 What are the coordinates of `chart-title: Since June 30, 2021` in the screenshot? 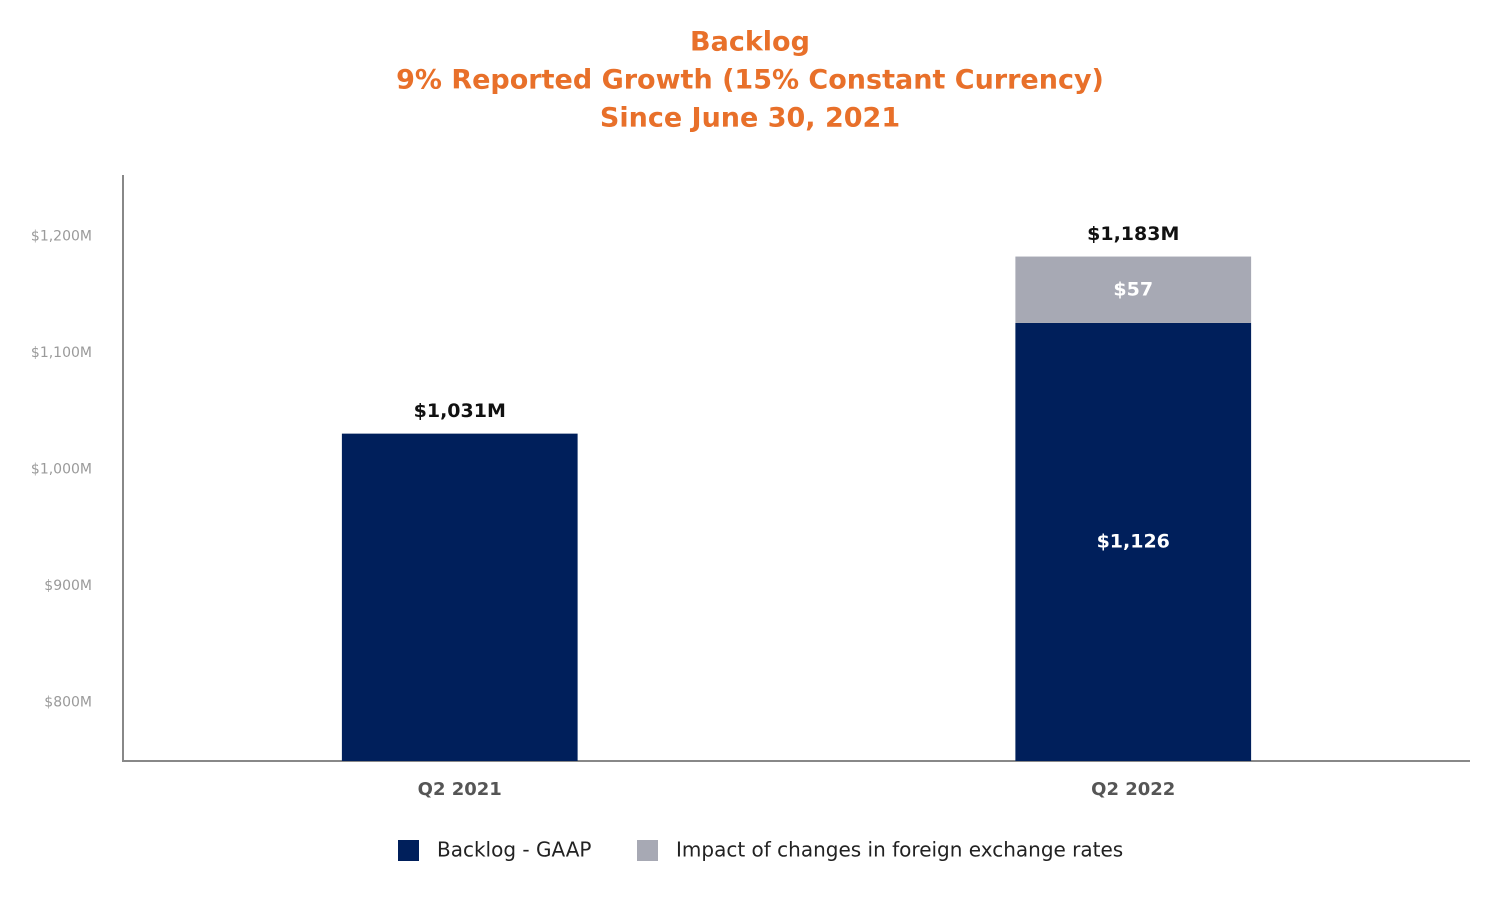 It's located at (750, 118).